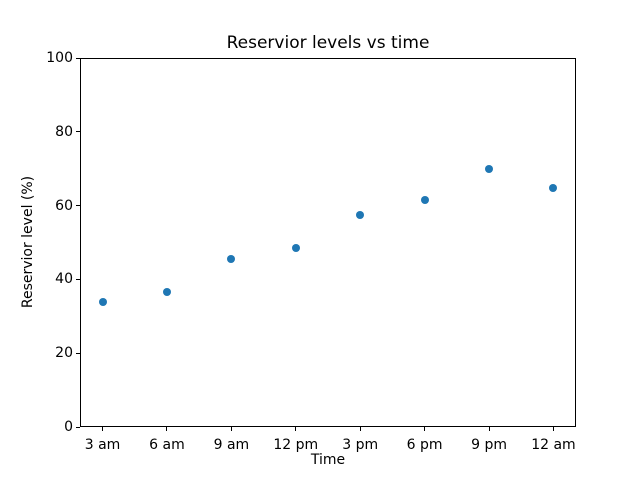 The width and height of the screenshot is (640, 480). What do you see at coordinates (489, 445) in the screenshot?
I see `x-tick-label: 9 pm` at bounding box center [489, 445].